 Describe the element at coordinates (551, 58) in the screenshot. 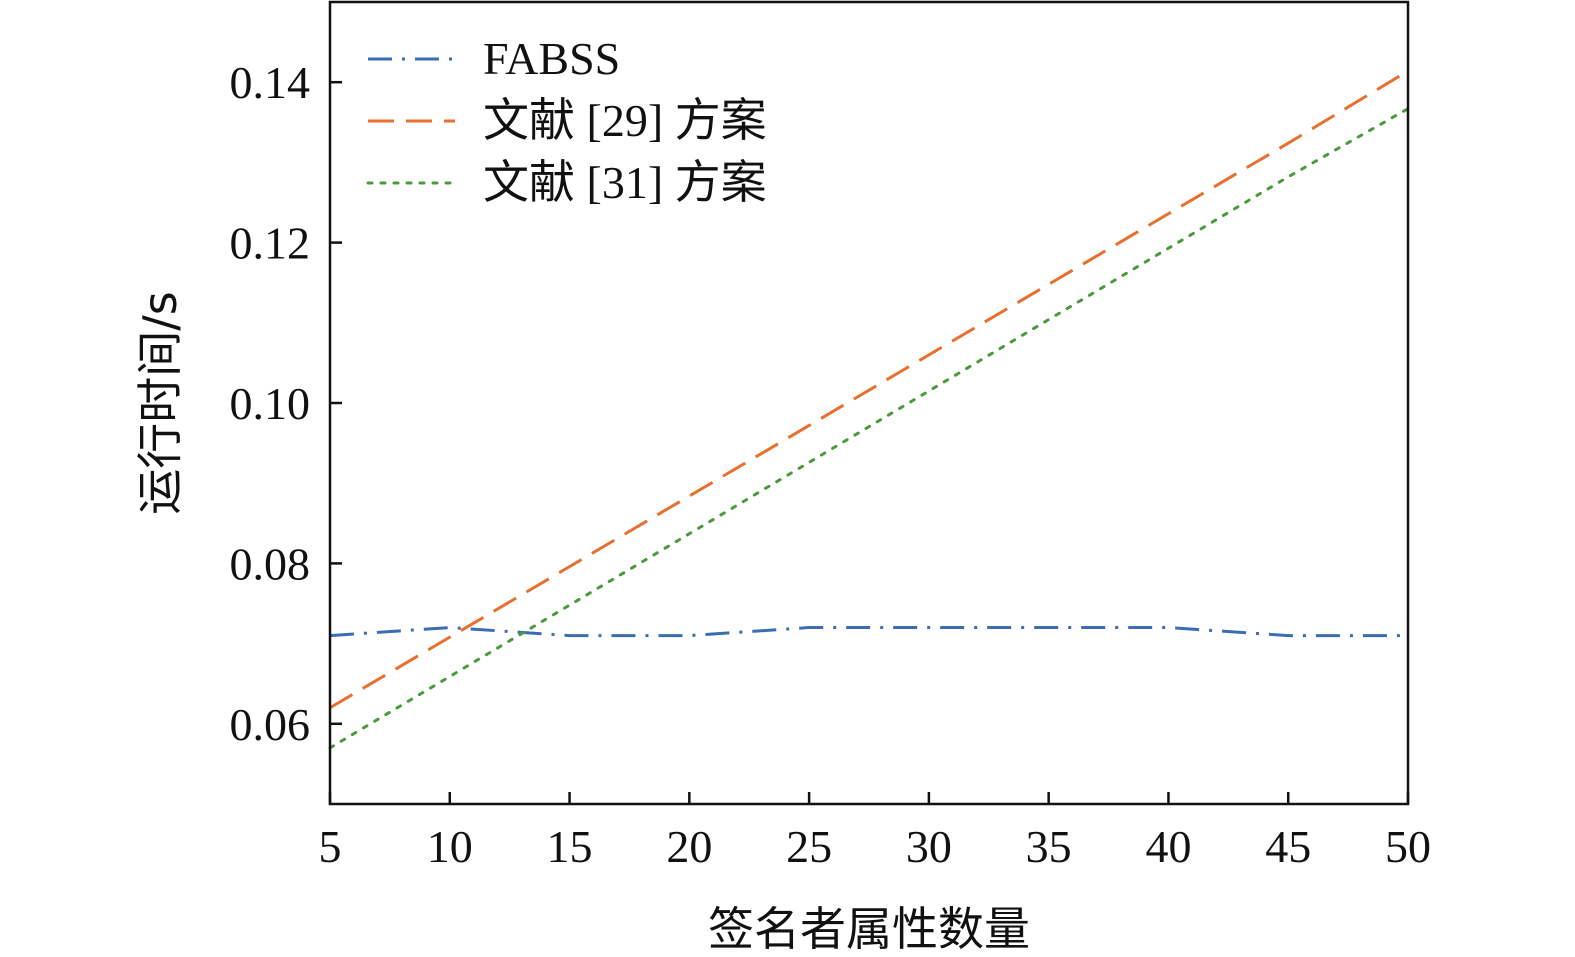

I see `legend-label-1: FABSS` at that location.